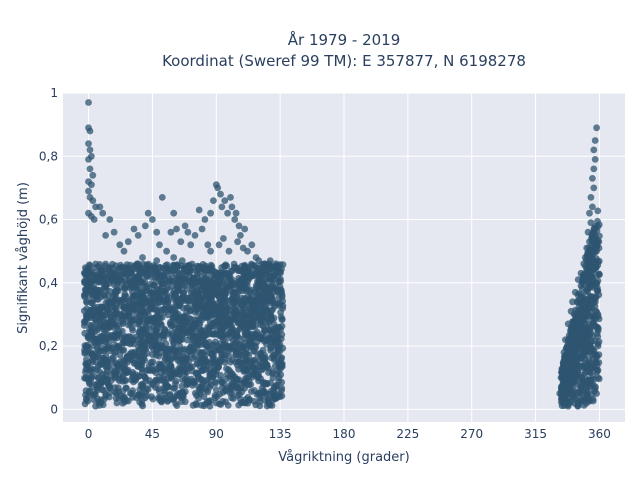 The height and width of the screenshot is (480, 640). I want to click on y-tick-label: 1, so click(54, 93).